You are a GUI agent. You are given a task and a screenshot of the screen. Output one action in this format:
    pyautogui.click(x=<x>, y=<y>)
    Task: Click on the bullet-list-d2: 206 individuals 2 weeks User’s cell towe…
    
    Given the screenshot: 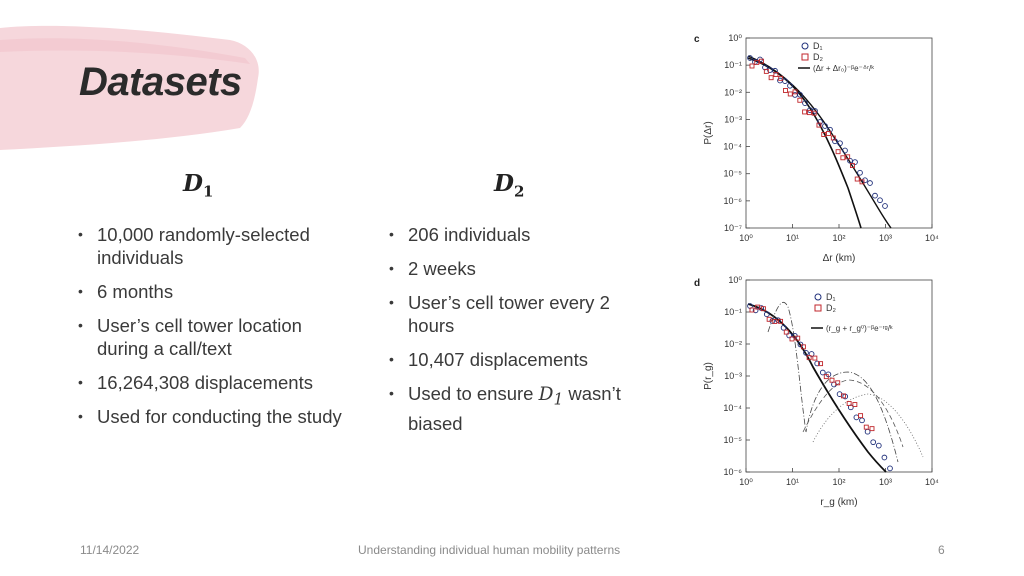 What is the action you would take?
    pyautogui.click(x=514, y=334)
    